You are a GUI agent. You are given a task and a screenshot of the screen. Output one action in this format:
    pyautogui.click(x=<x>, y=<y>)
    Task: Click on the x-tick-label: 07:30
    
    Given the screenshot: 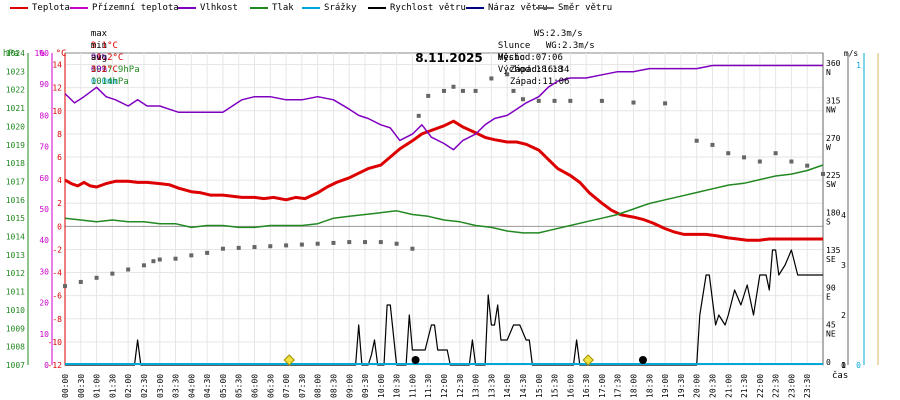 What is the action you would take?
    pyautogui.click(x=302, y=386)
    